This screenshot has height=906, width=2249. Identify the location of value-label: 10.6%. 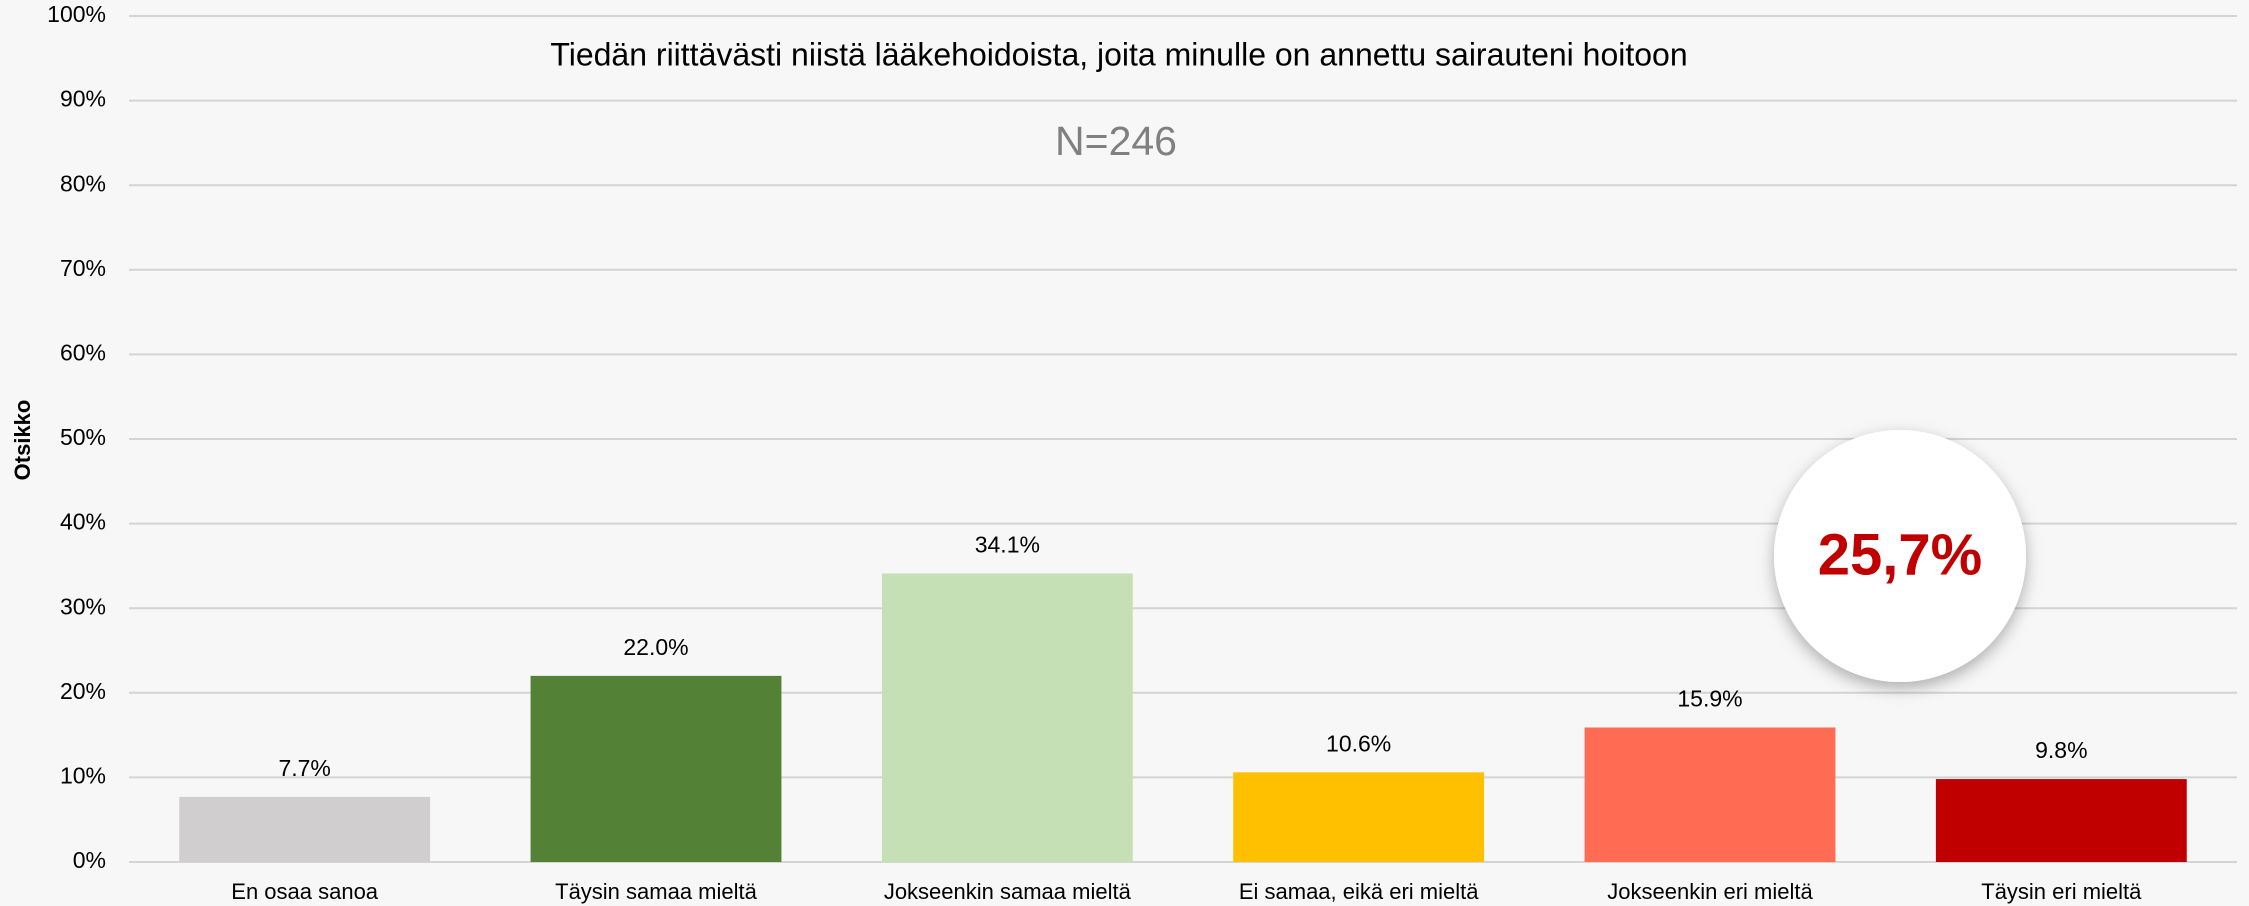
(1358, 743).